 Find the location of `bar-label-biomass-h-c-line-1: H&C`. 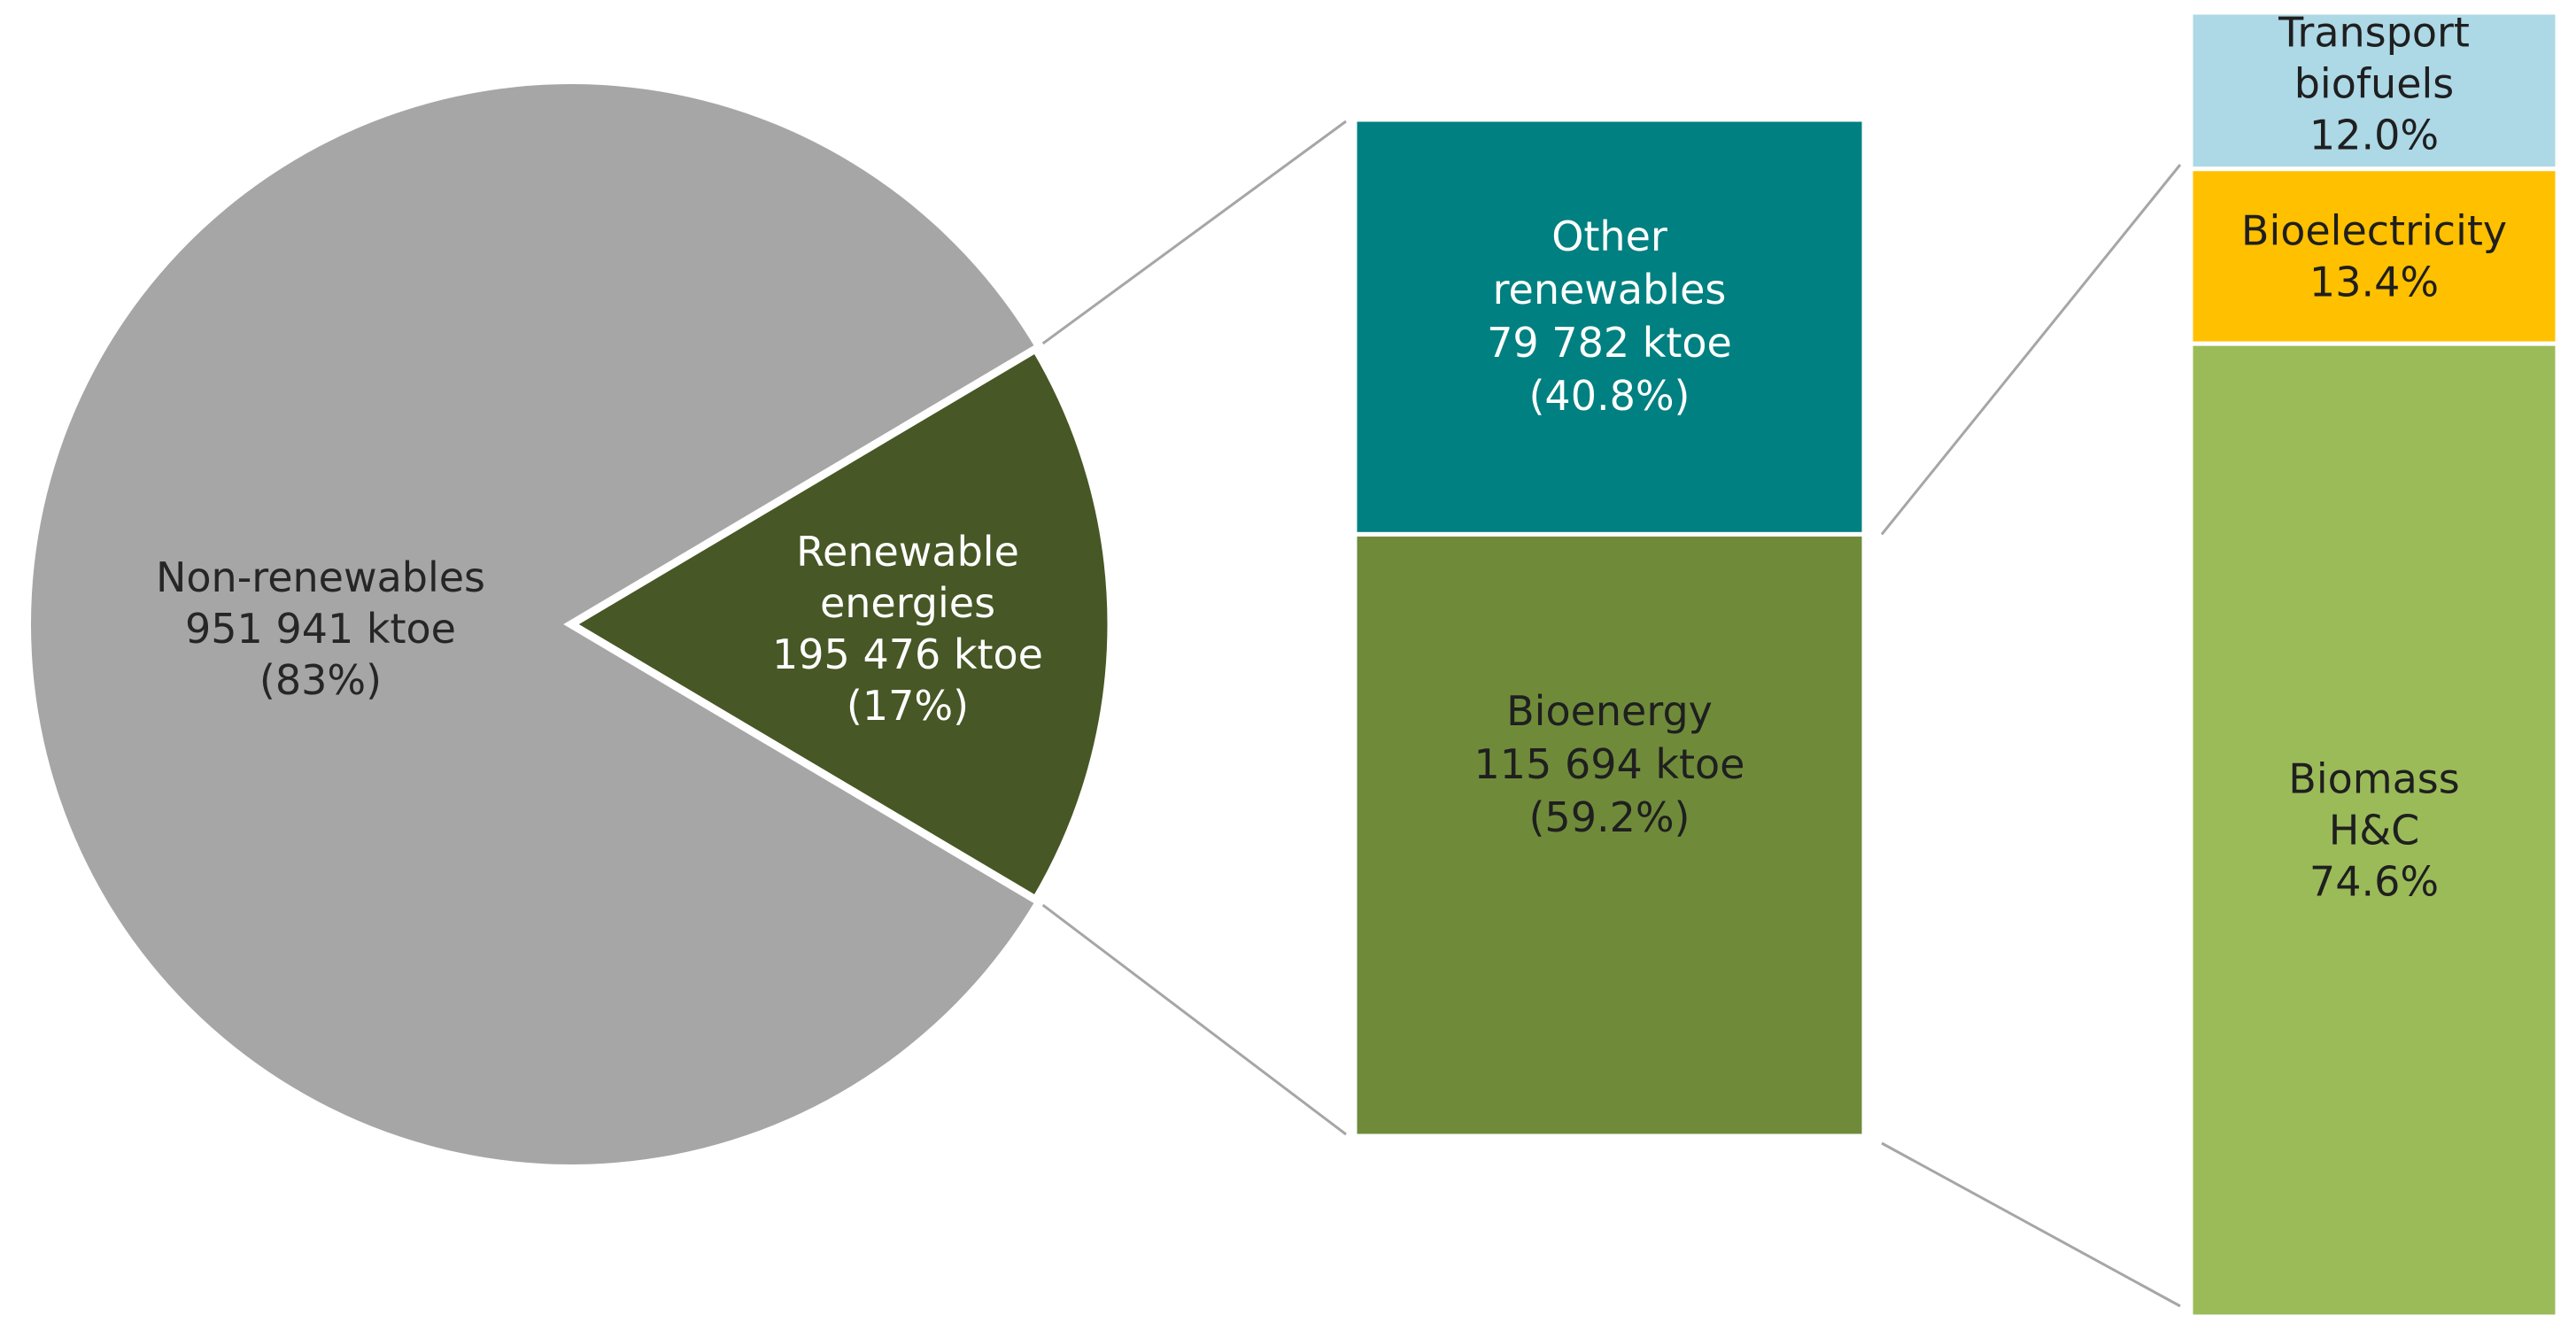

bar-label-biomass-h-c-line-1: H&C is located at coordinates (2374, 831).